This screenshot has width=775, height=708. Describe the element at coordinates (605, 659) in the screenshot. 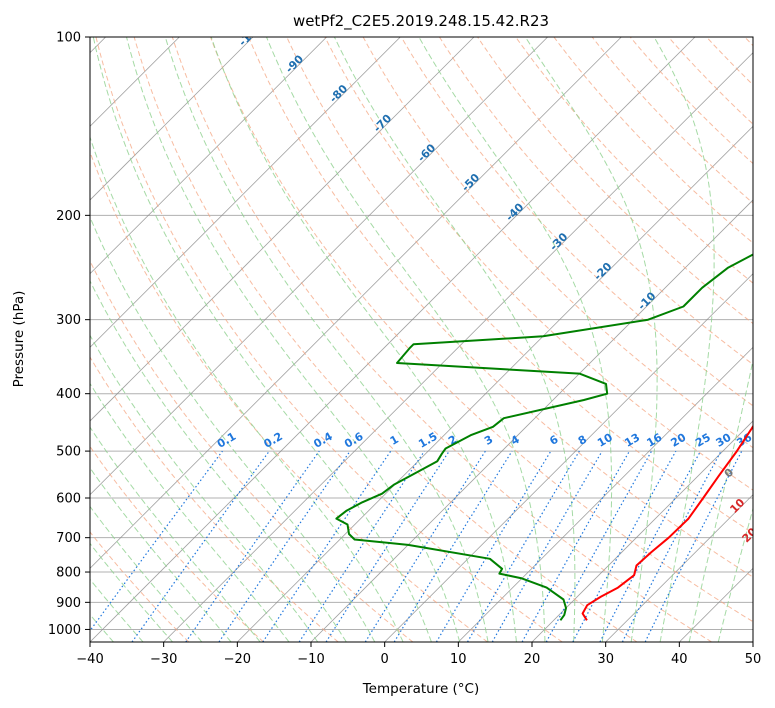

I see `x-tick-label: 30` at that location.